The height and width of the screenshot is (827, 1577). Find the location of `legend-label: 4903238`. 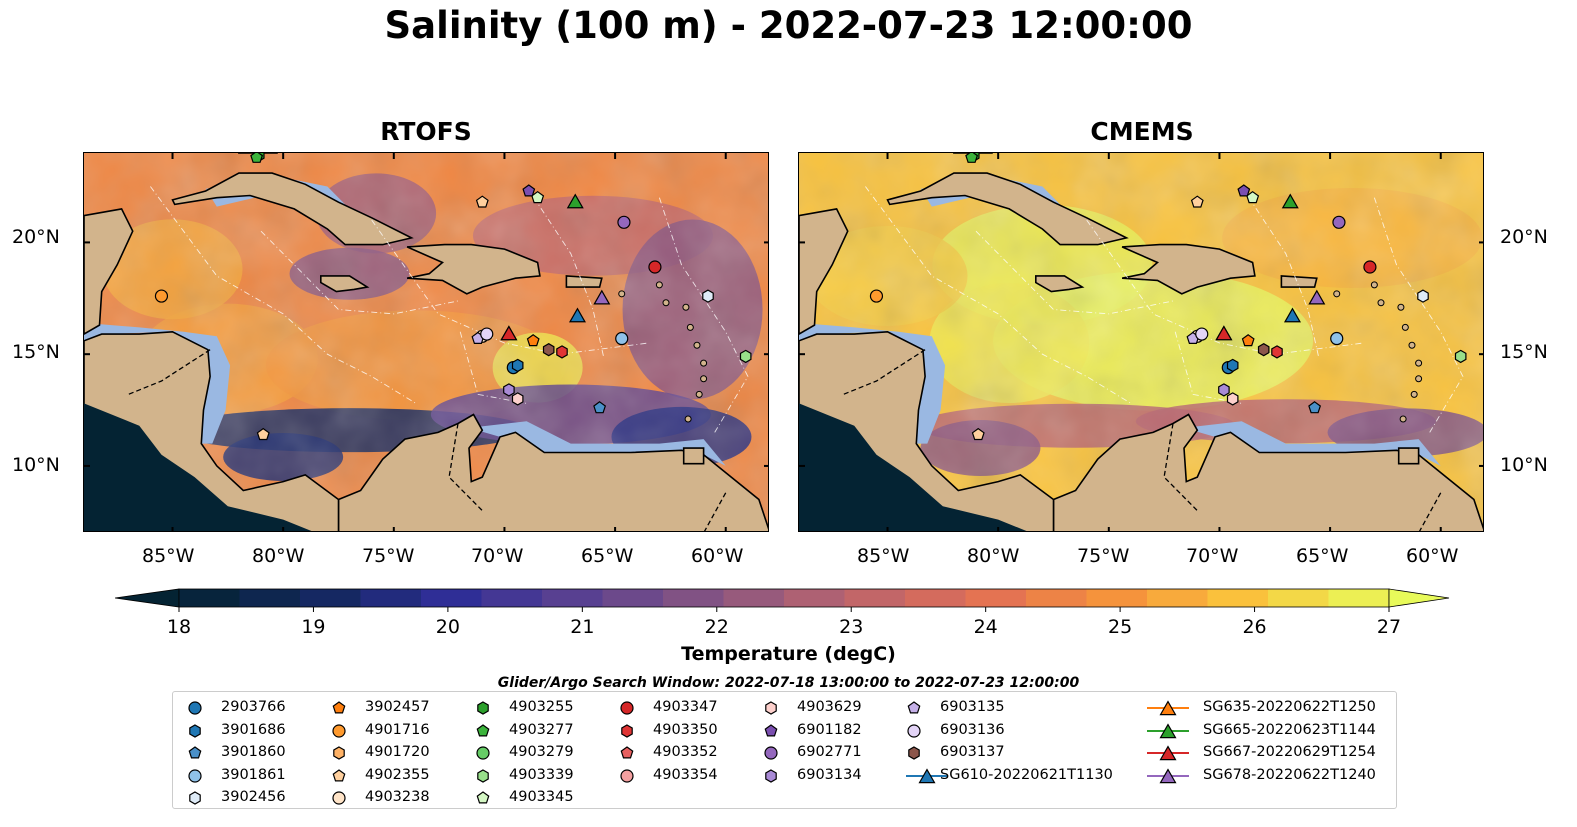

legend-label: 4903238 is located at coordinates (397, 797).